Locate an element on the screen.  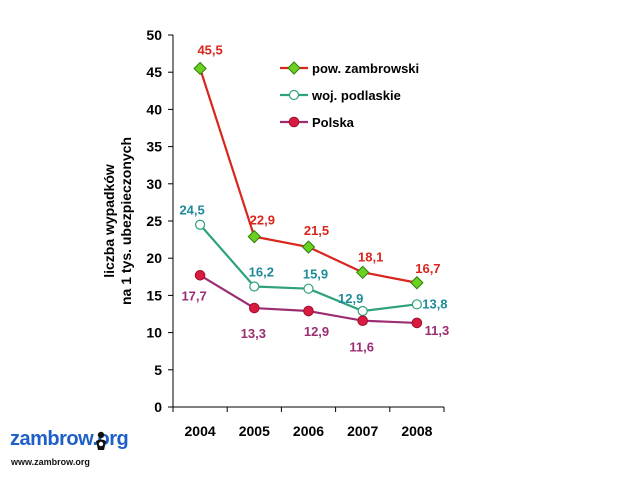
series-0-data-label: 18,1 is located at coordinates (370, 256).